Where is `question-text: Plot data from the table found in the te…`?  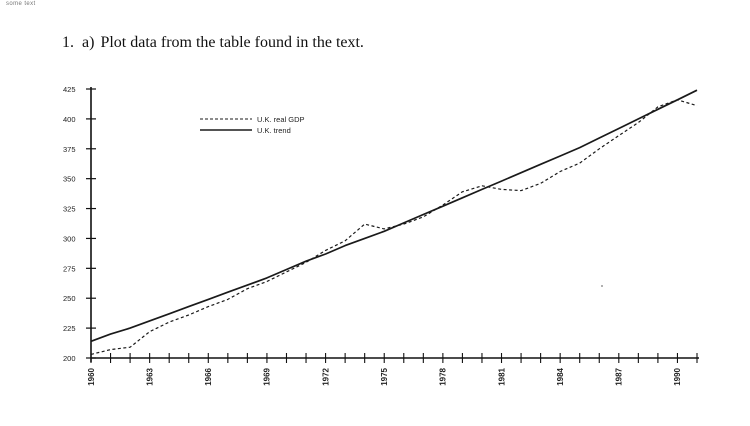
question-text: Plot data from the table found in the te… is located at coordinates (232, 42).